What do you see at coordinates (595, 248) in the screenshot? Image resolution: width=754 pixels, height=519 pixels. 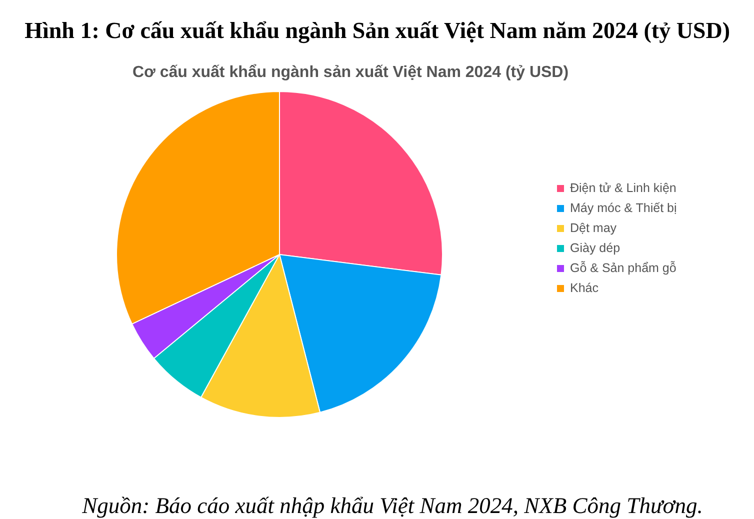 I see `legend-label: Giày dép` at bounding box center [595, 248].